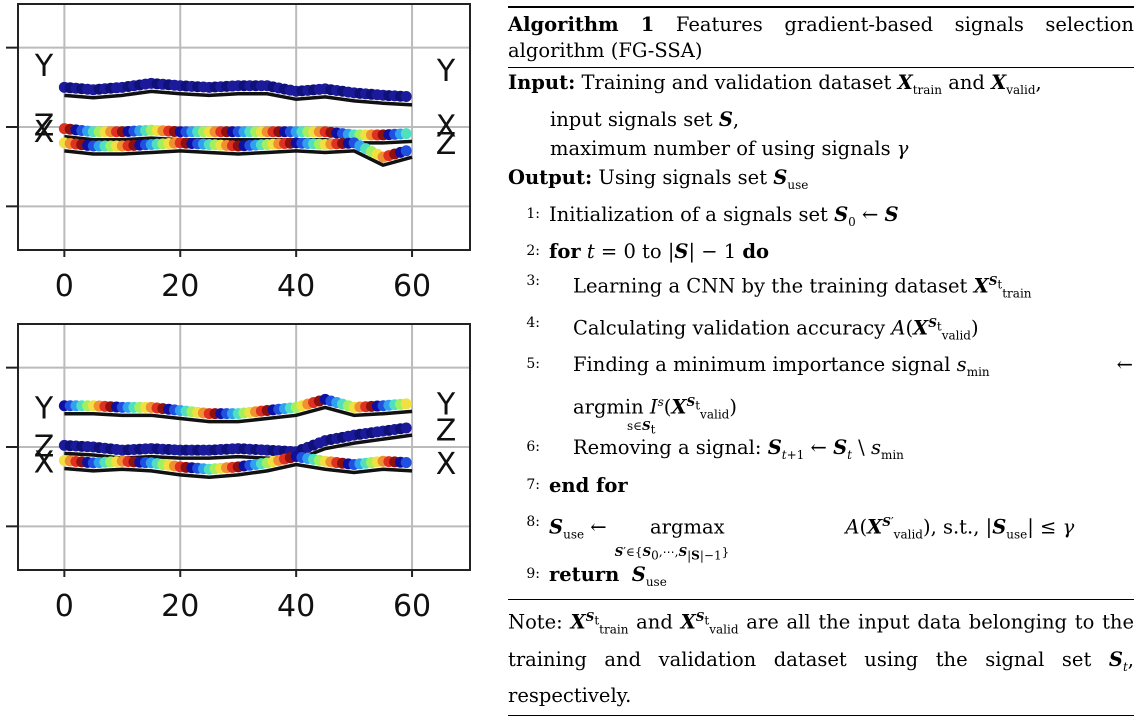  Describe the element at coordinates (821, 451) in the screenshot. I see `step-6: 6: Removing a signal: St+1 ← St \ smin` at that location.